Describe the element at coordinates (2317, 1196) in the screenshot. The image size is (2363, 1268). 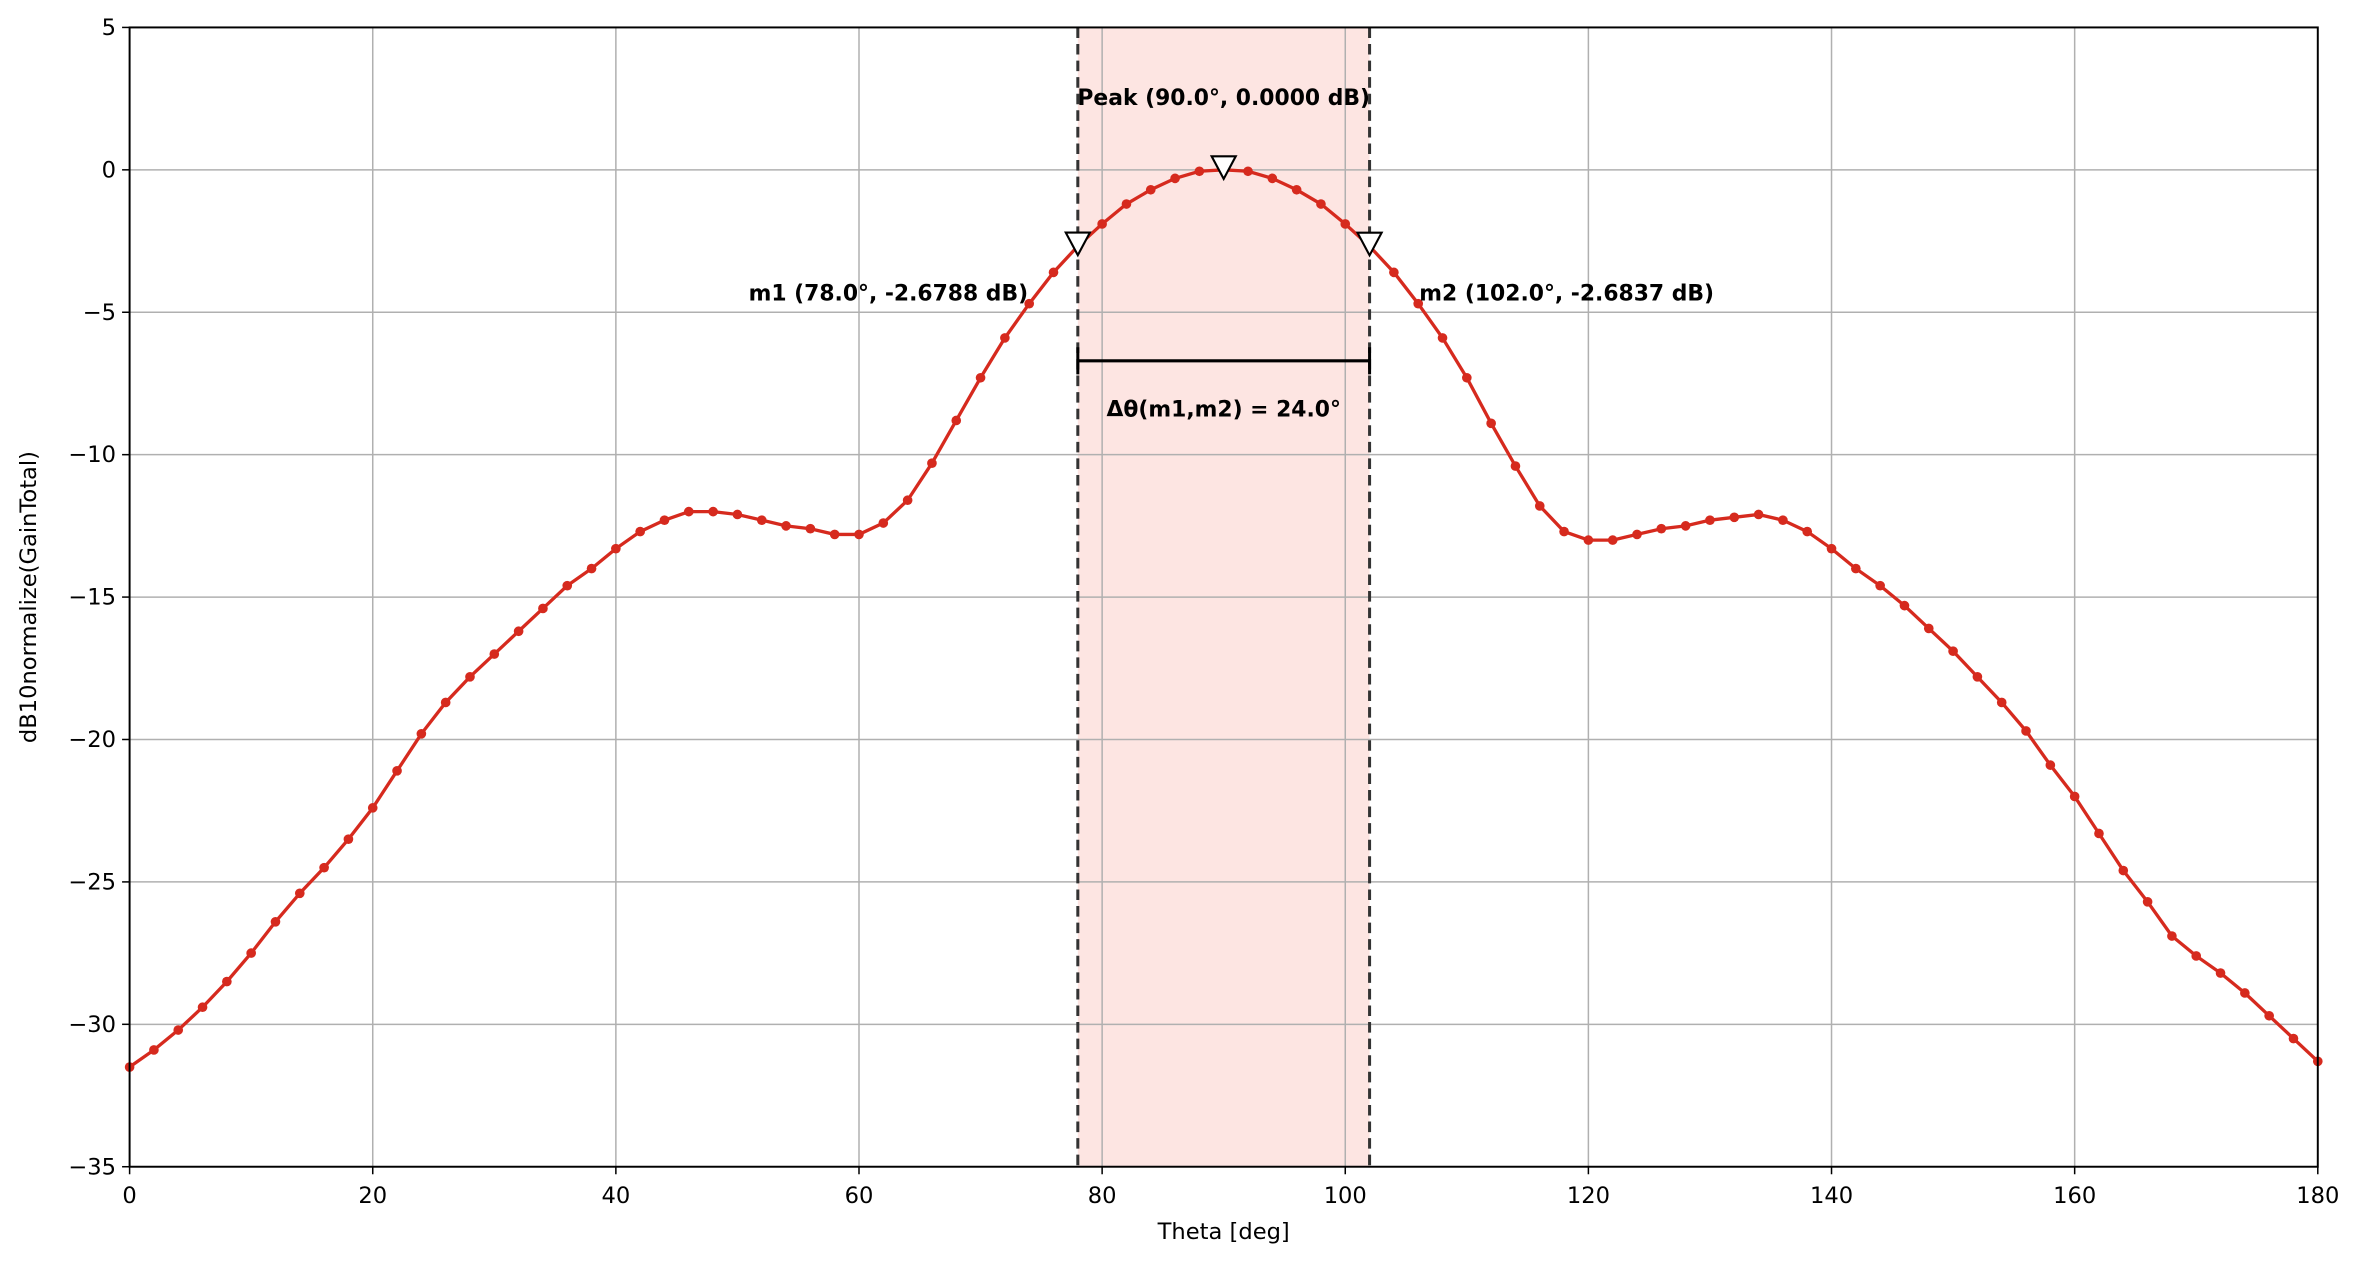
I see `x-tick-label: 180` at that location.